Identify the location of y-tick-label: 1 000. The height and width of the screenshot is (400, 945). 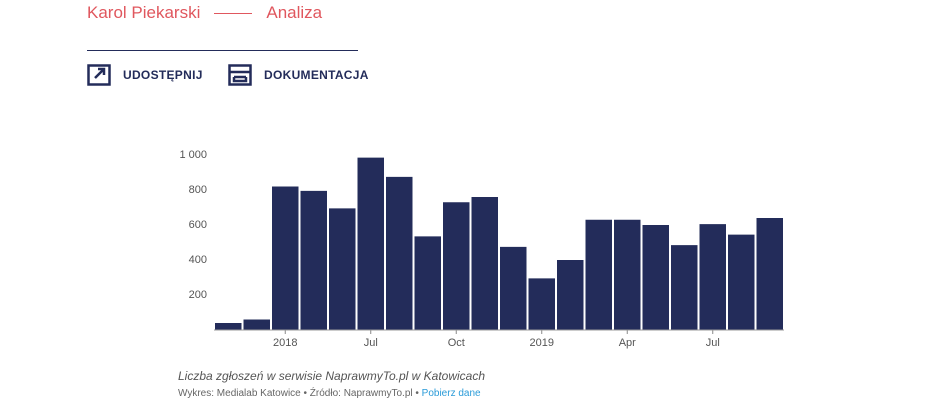
(193, 155).